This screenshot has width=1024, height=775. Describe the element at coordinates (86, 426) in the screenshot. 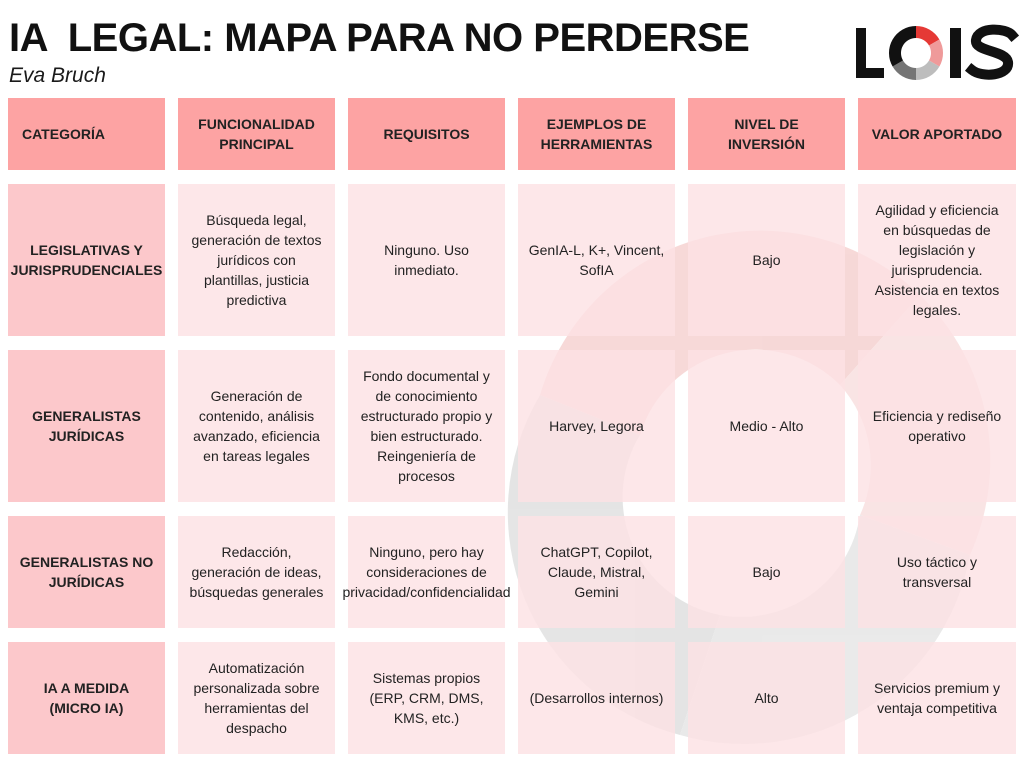

I see `row-2-categoria: GENERALISTAS JURÍDICAS` at that location.